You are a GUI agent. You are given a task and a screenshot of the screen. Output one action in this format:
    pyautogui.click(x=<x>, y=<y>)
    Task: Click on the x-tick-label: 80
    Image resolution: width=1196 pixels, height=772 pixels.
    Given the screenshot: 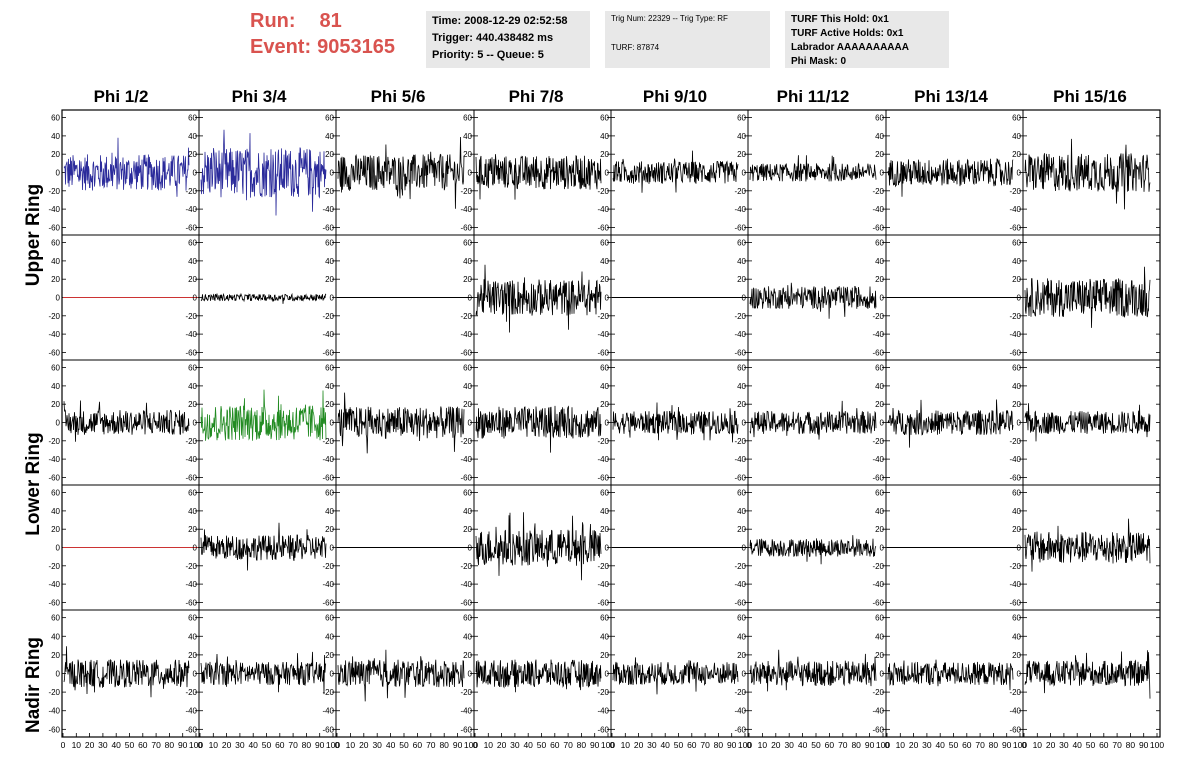 What is the action you would take?
    pyautogui.click(x=307, y=745)
    